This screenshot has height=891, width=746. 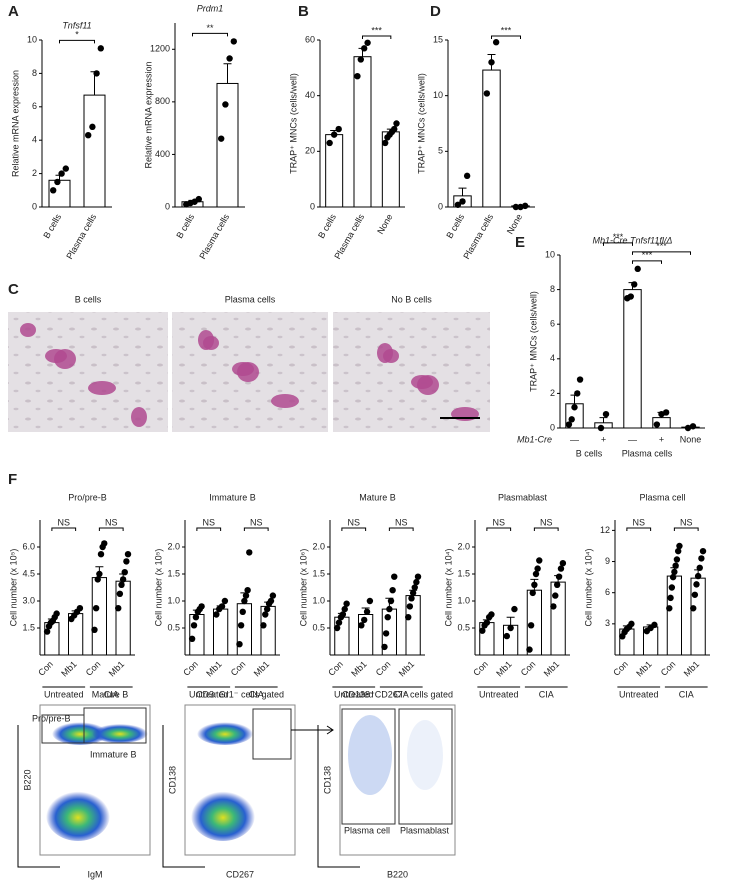 I want to click on y-tick-label: 800, so click(x=162, y=101).